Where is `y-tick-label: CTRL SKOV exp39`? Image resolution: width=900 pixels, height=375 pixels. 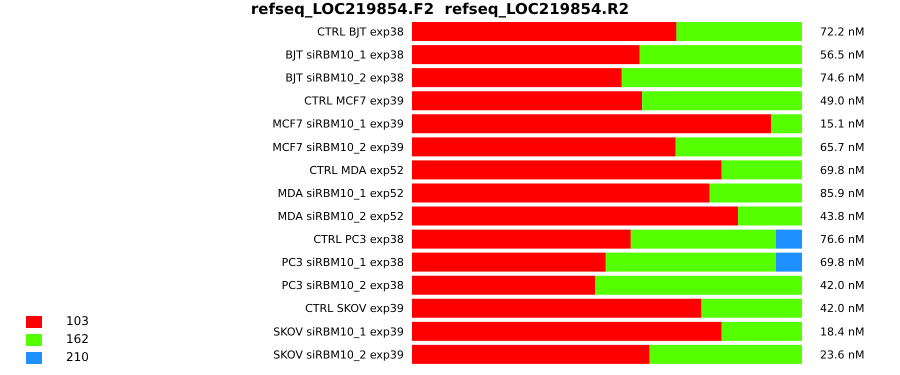
y-tick-label: CTRL SKOV exp39 is located at coordinates (354, 309).